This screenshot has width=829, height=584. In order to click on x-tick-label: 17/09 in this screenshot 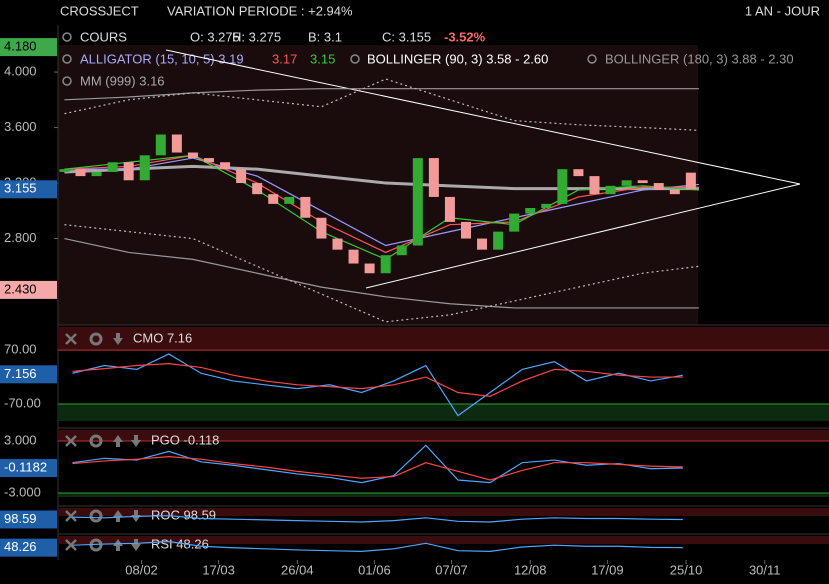, I will do `click(607, 569)`.